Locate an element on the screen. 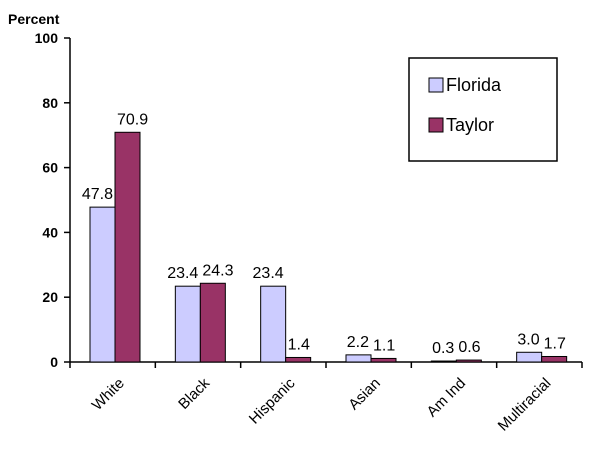 This screenshot has width=590, height=468. data-label: 70.9 is located at coordinates (132, 119).